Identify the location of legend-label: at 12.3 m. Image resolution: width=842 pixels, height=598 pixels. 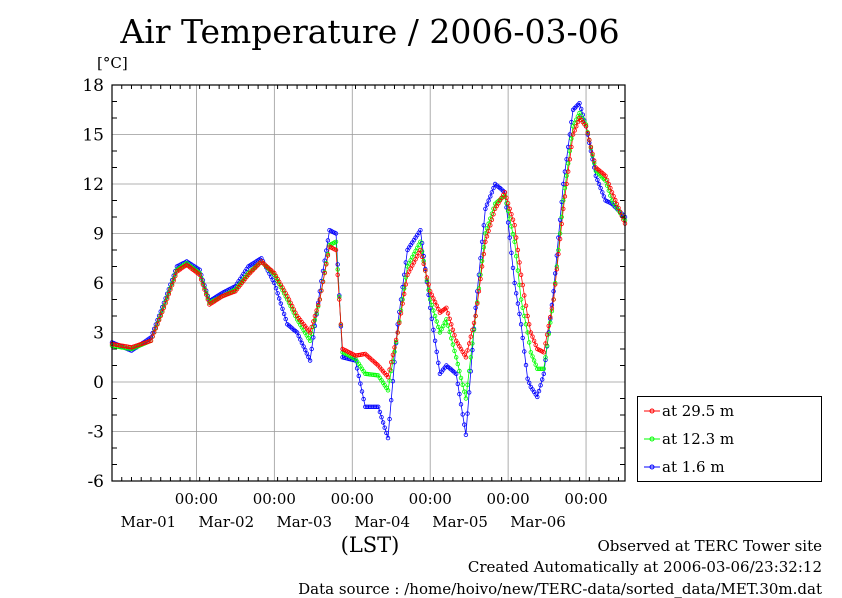
(698, 439).